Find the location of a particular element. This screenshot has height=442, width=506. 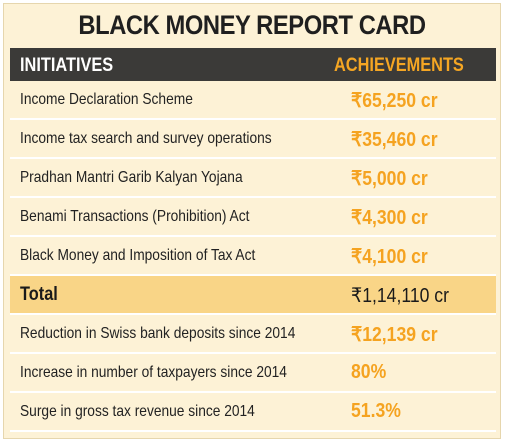

row-value: ₹5,000 cr is located at coordinates (389, 179).